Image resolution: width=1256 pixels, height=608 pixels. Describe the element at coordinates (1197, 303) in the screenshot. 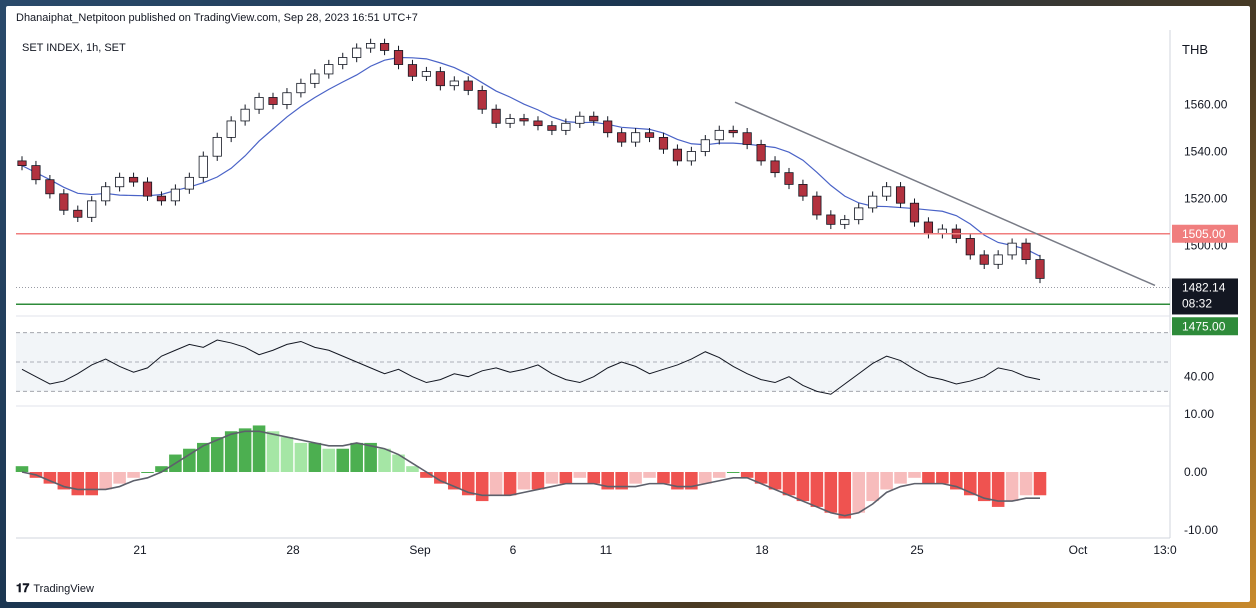

I see `countdown-badge: 08:32` at that location.